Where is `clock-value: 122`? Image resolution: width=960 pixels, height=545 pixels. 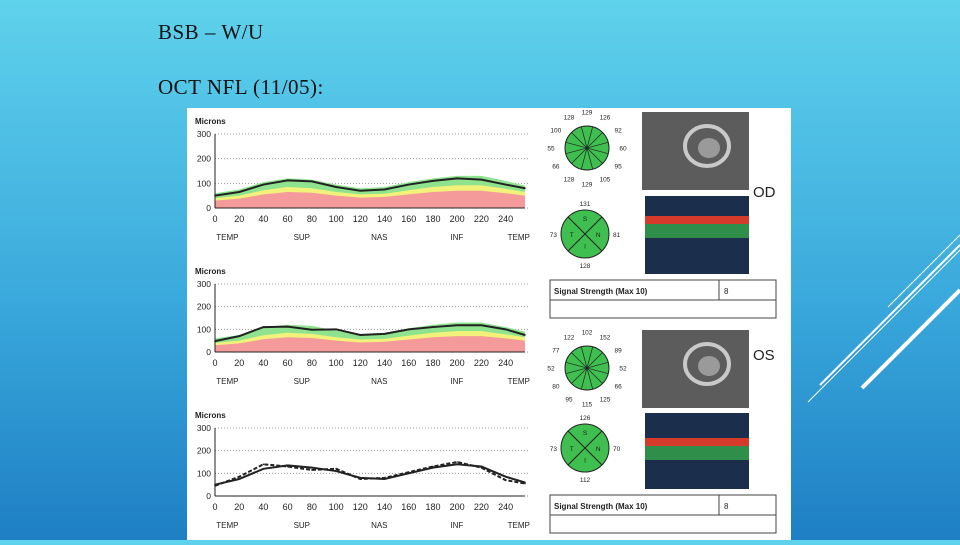
clock-value: 122 is located at coordinates (569, 337).